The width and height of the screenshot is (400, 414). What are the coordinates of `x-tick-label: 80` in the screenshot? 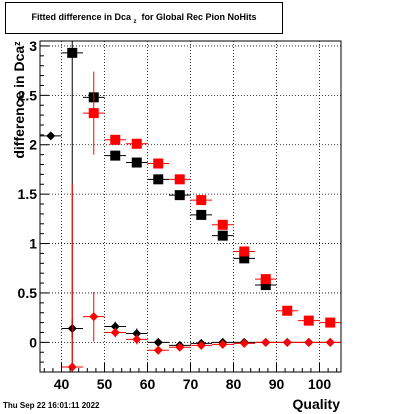 It's located at (234, 384).